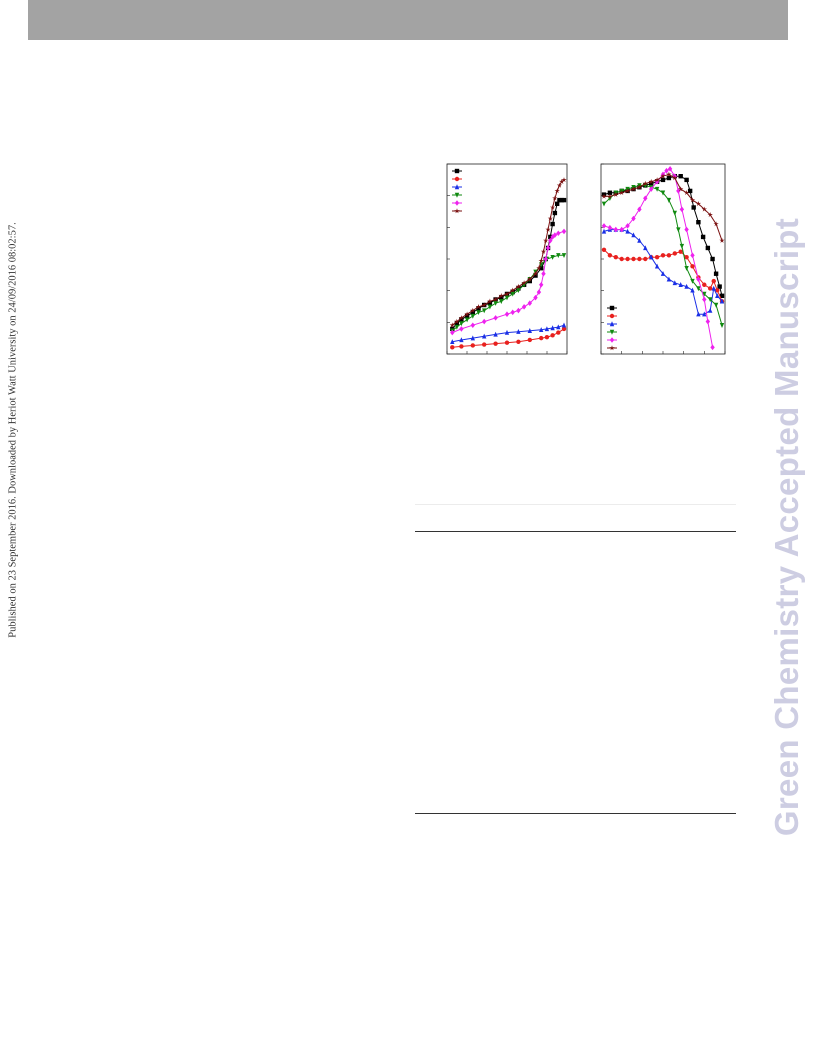 This screenshot has width=816, height=1056. What do you see at coordinates (575, 504) in the screenshot?
I see `section-divider-faint` at bounding box center [575, 504].